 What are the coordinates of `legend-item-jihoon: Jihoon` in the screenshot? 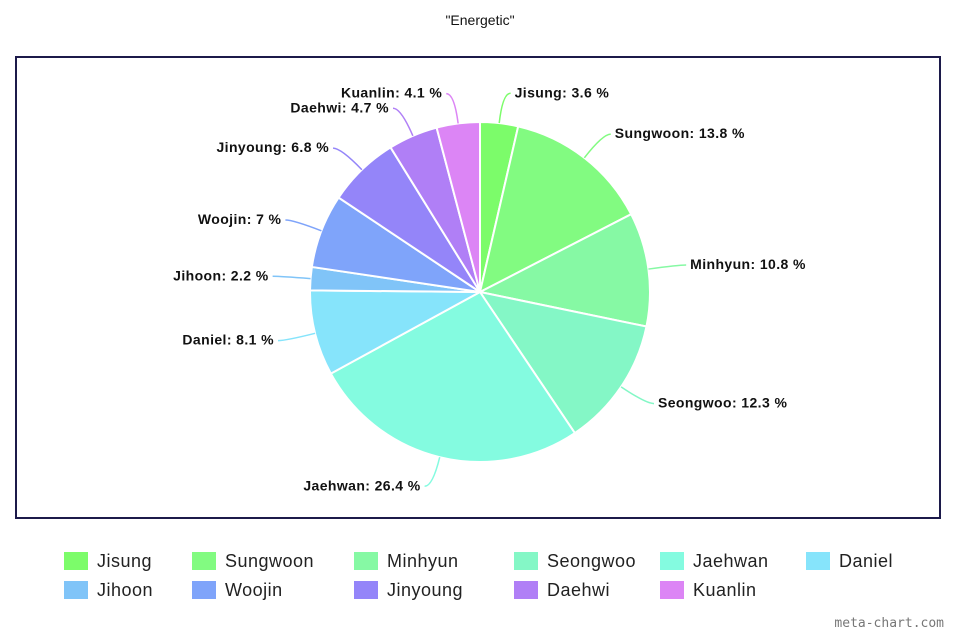 It's located at (108, 590).